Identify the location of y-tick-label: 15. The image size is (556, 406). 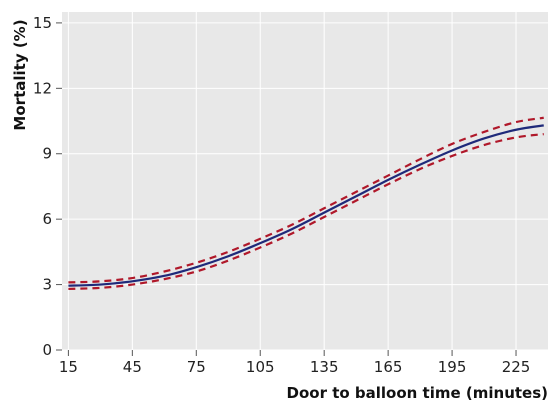
(42, 23).